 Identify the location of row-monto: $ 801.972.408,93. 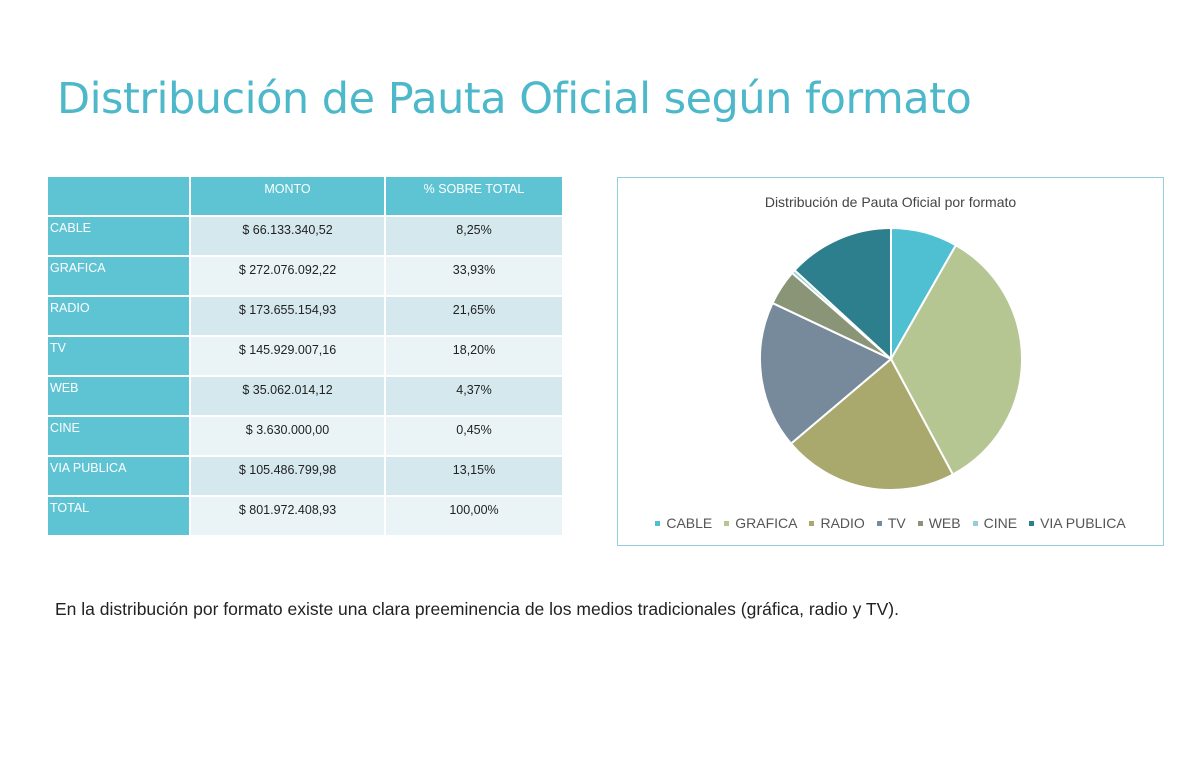
(288, 517).